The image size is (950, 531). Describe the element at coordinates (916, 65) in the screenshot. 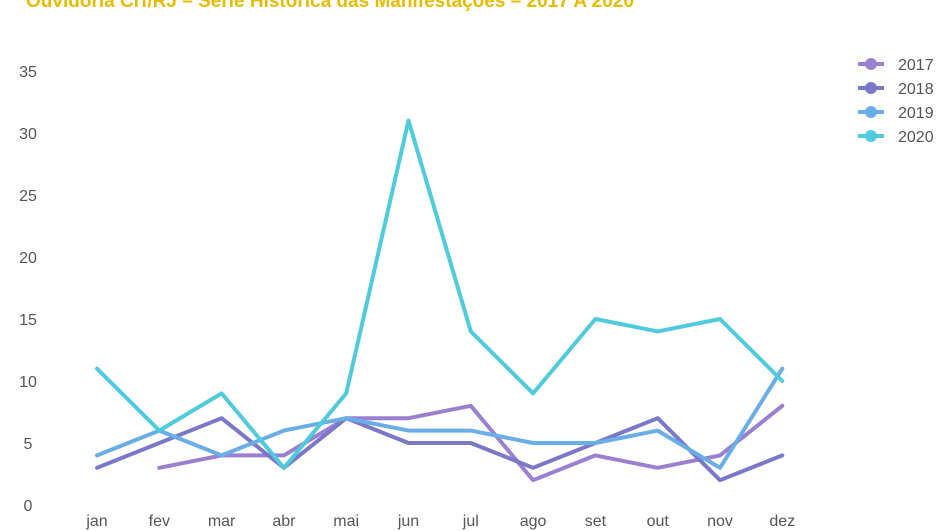

I see `legend-label: 2017` at that location.